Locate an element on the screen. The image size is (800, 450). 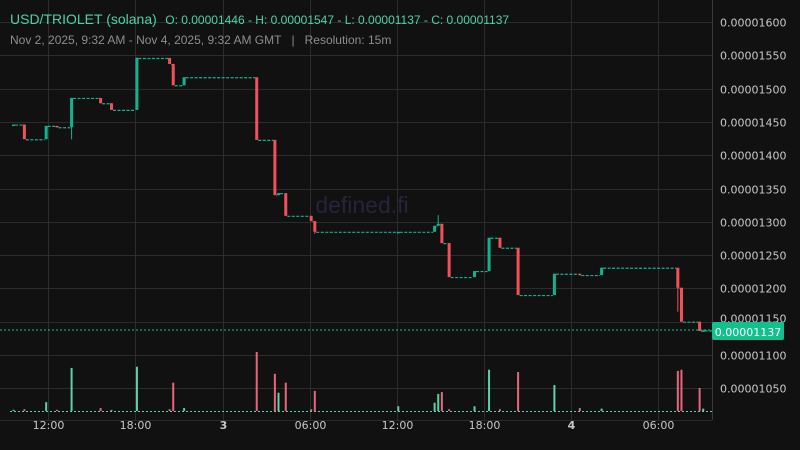
price-tick-label: 0.00001300 is located at coordinates (753, 223).